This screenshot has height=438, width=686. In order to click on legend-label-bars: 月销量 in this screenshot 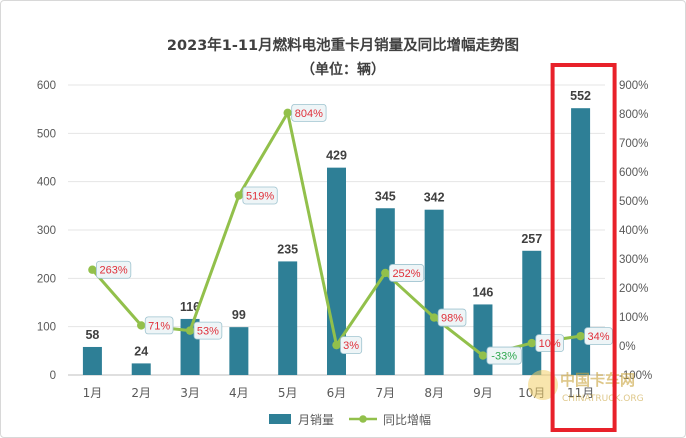, I will do `click(316, 420)`.